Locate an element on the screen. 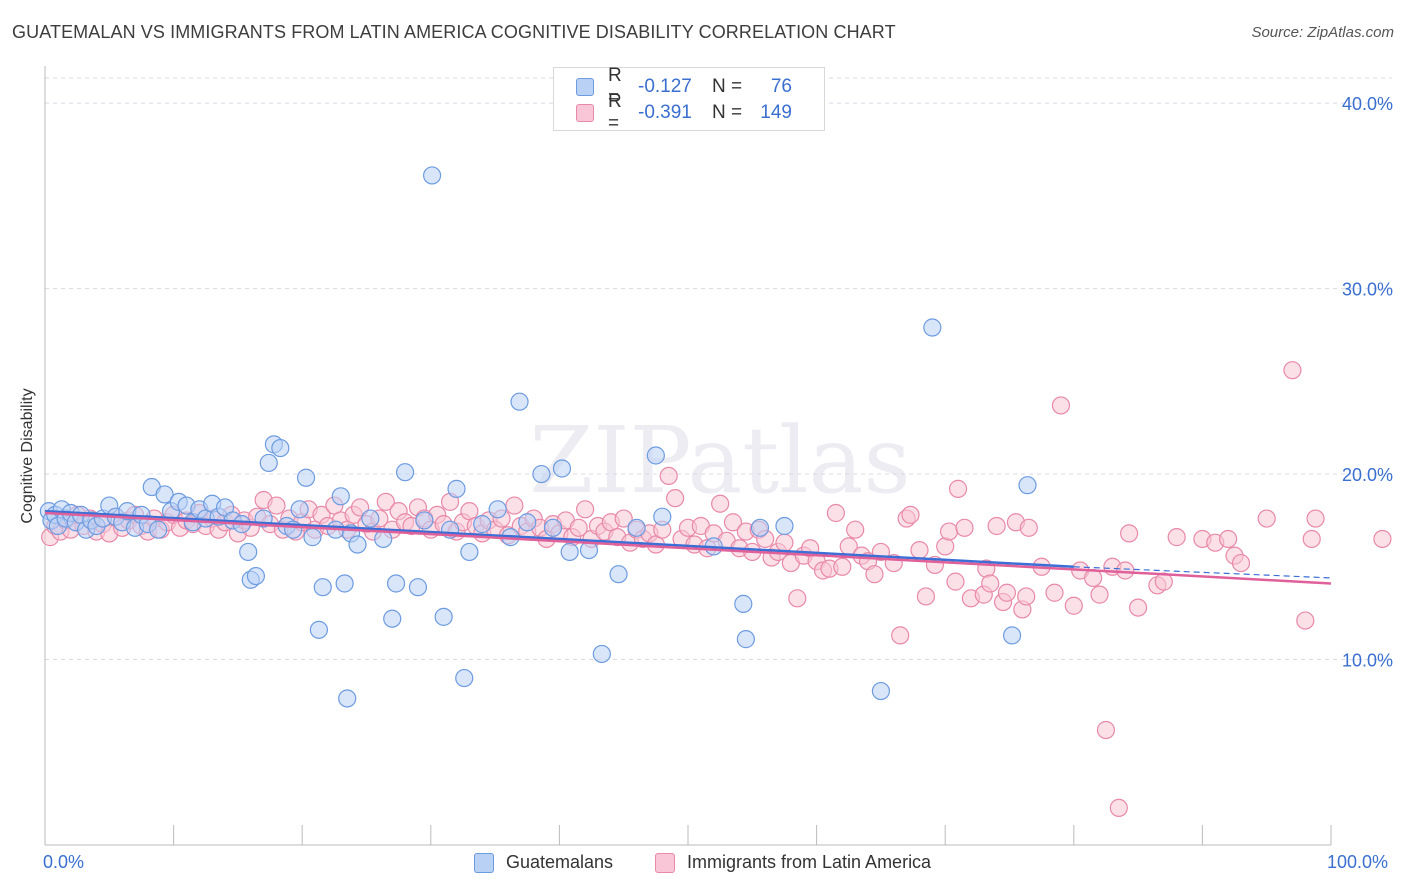  y-tick-label: 30.0% is located at coordinates (1367, 290).